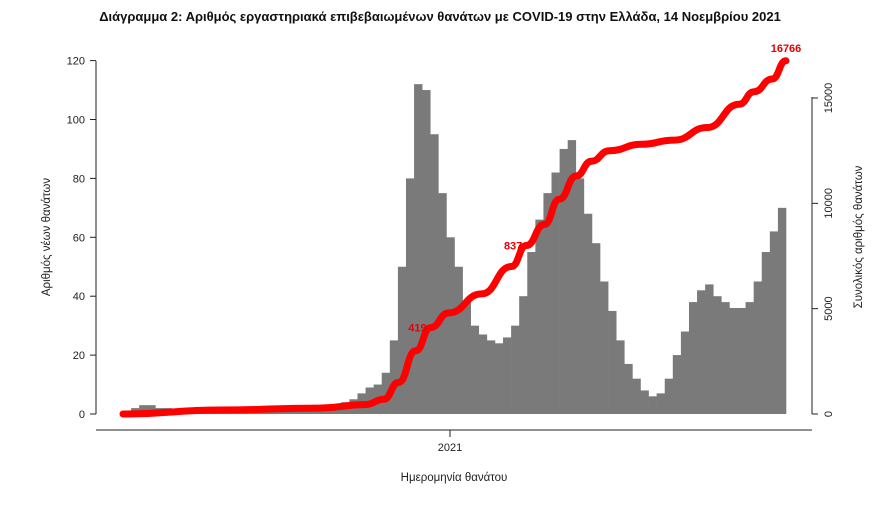 Image resolution: width=880 pixels, height=507 pixels. I want to click on x-axis: 2021, so click(454, 441).